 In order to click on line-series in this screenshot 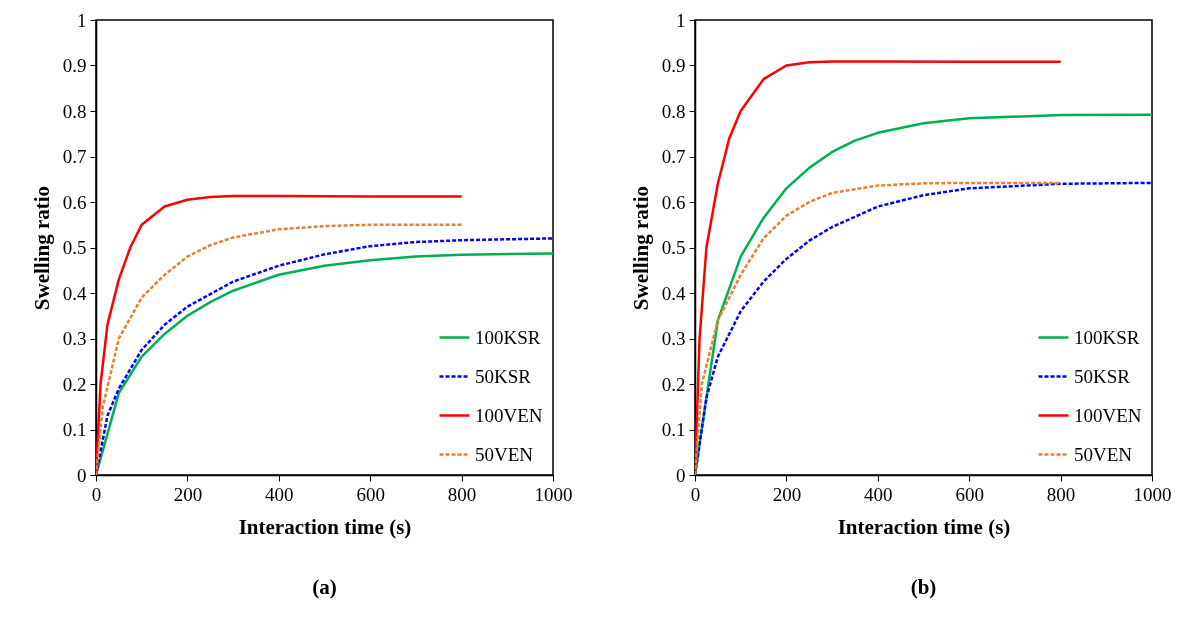, I will do `click(878, 328)`.